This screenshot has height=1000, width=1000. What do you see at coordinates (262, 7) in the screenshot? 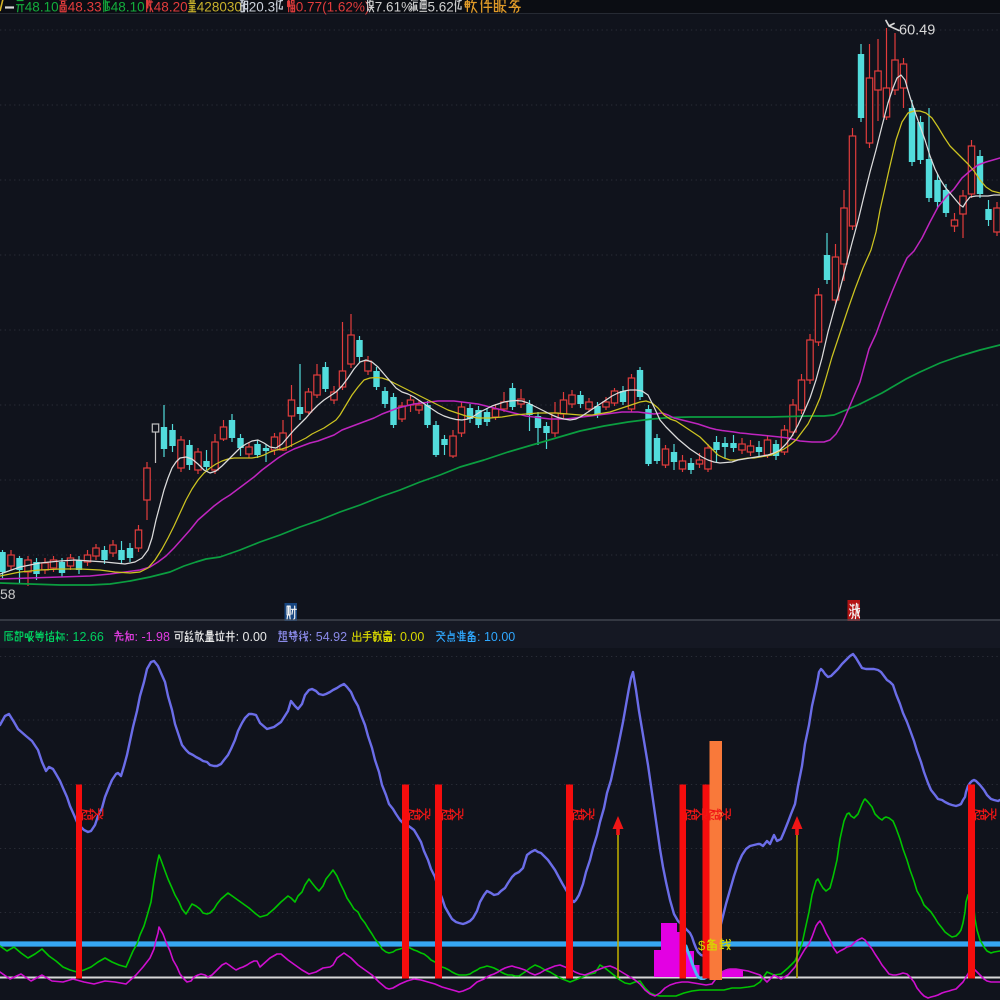
I see `svg-text: 20.3` at bounding box center [262, 7].